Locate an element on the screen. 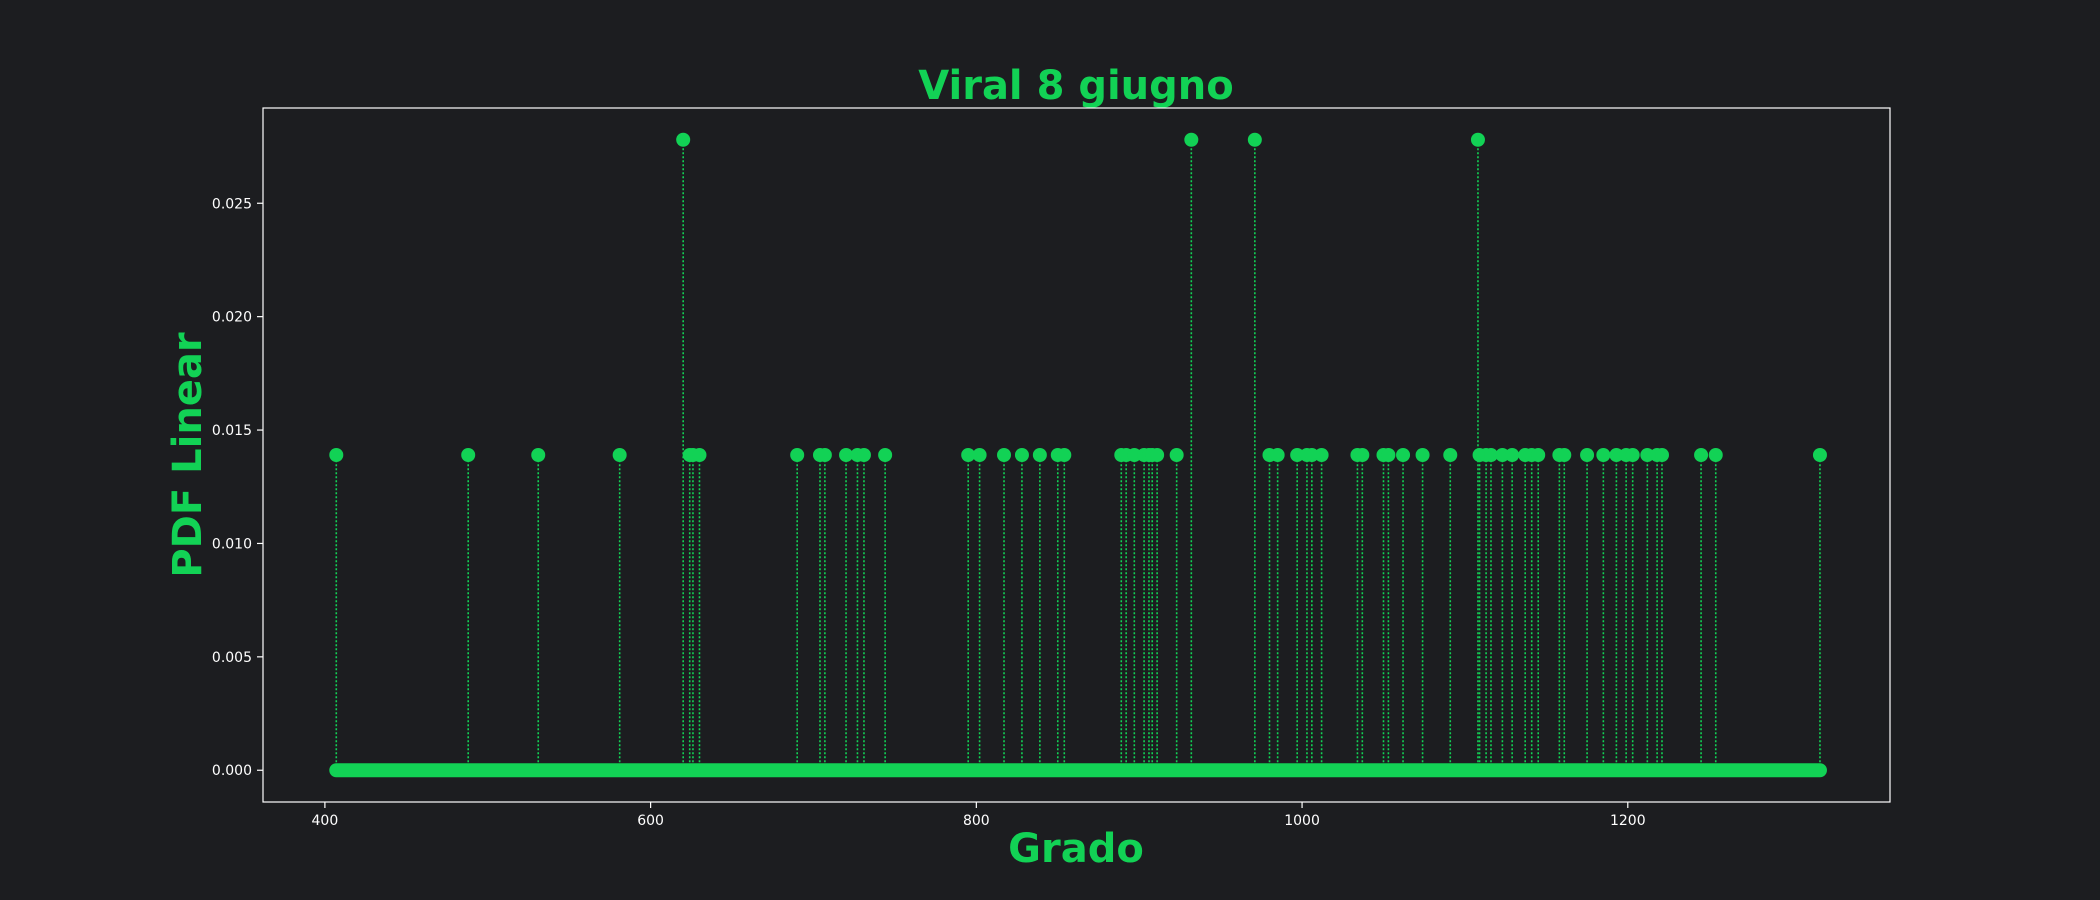 The height and width of the screenshot is (900, 2100). y-tick-label: 0.025 is located at coordinates (232, 204).